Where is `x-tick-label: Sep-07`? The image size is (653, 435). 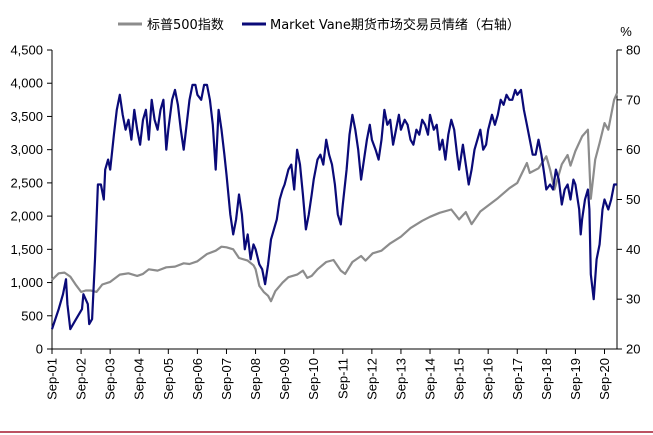 x-tick-label: Sep-07 is located at coordinates (226, 379).